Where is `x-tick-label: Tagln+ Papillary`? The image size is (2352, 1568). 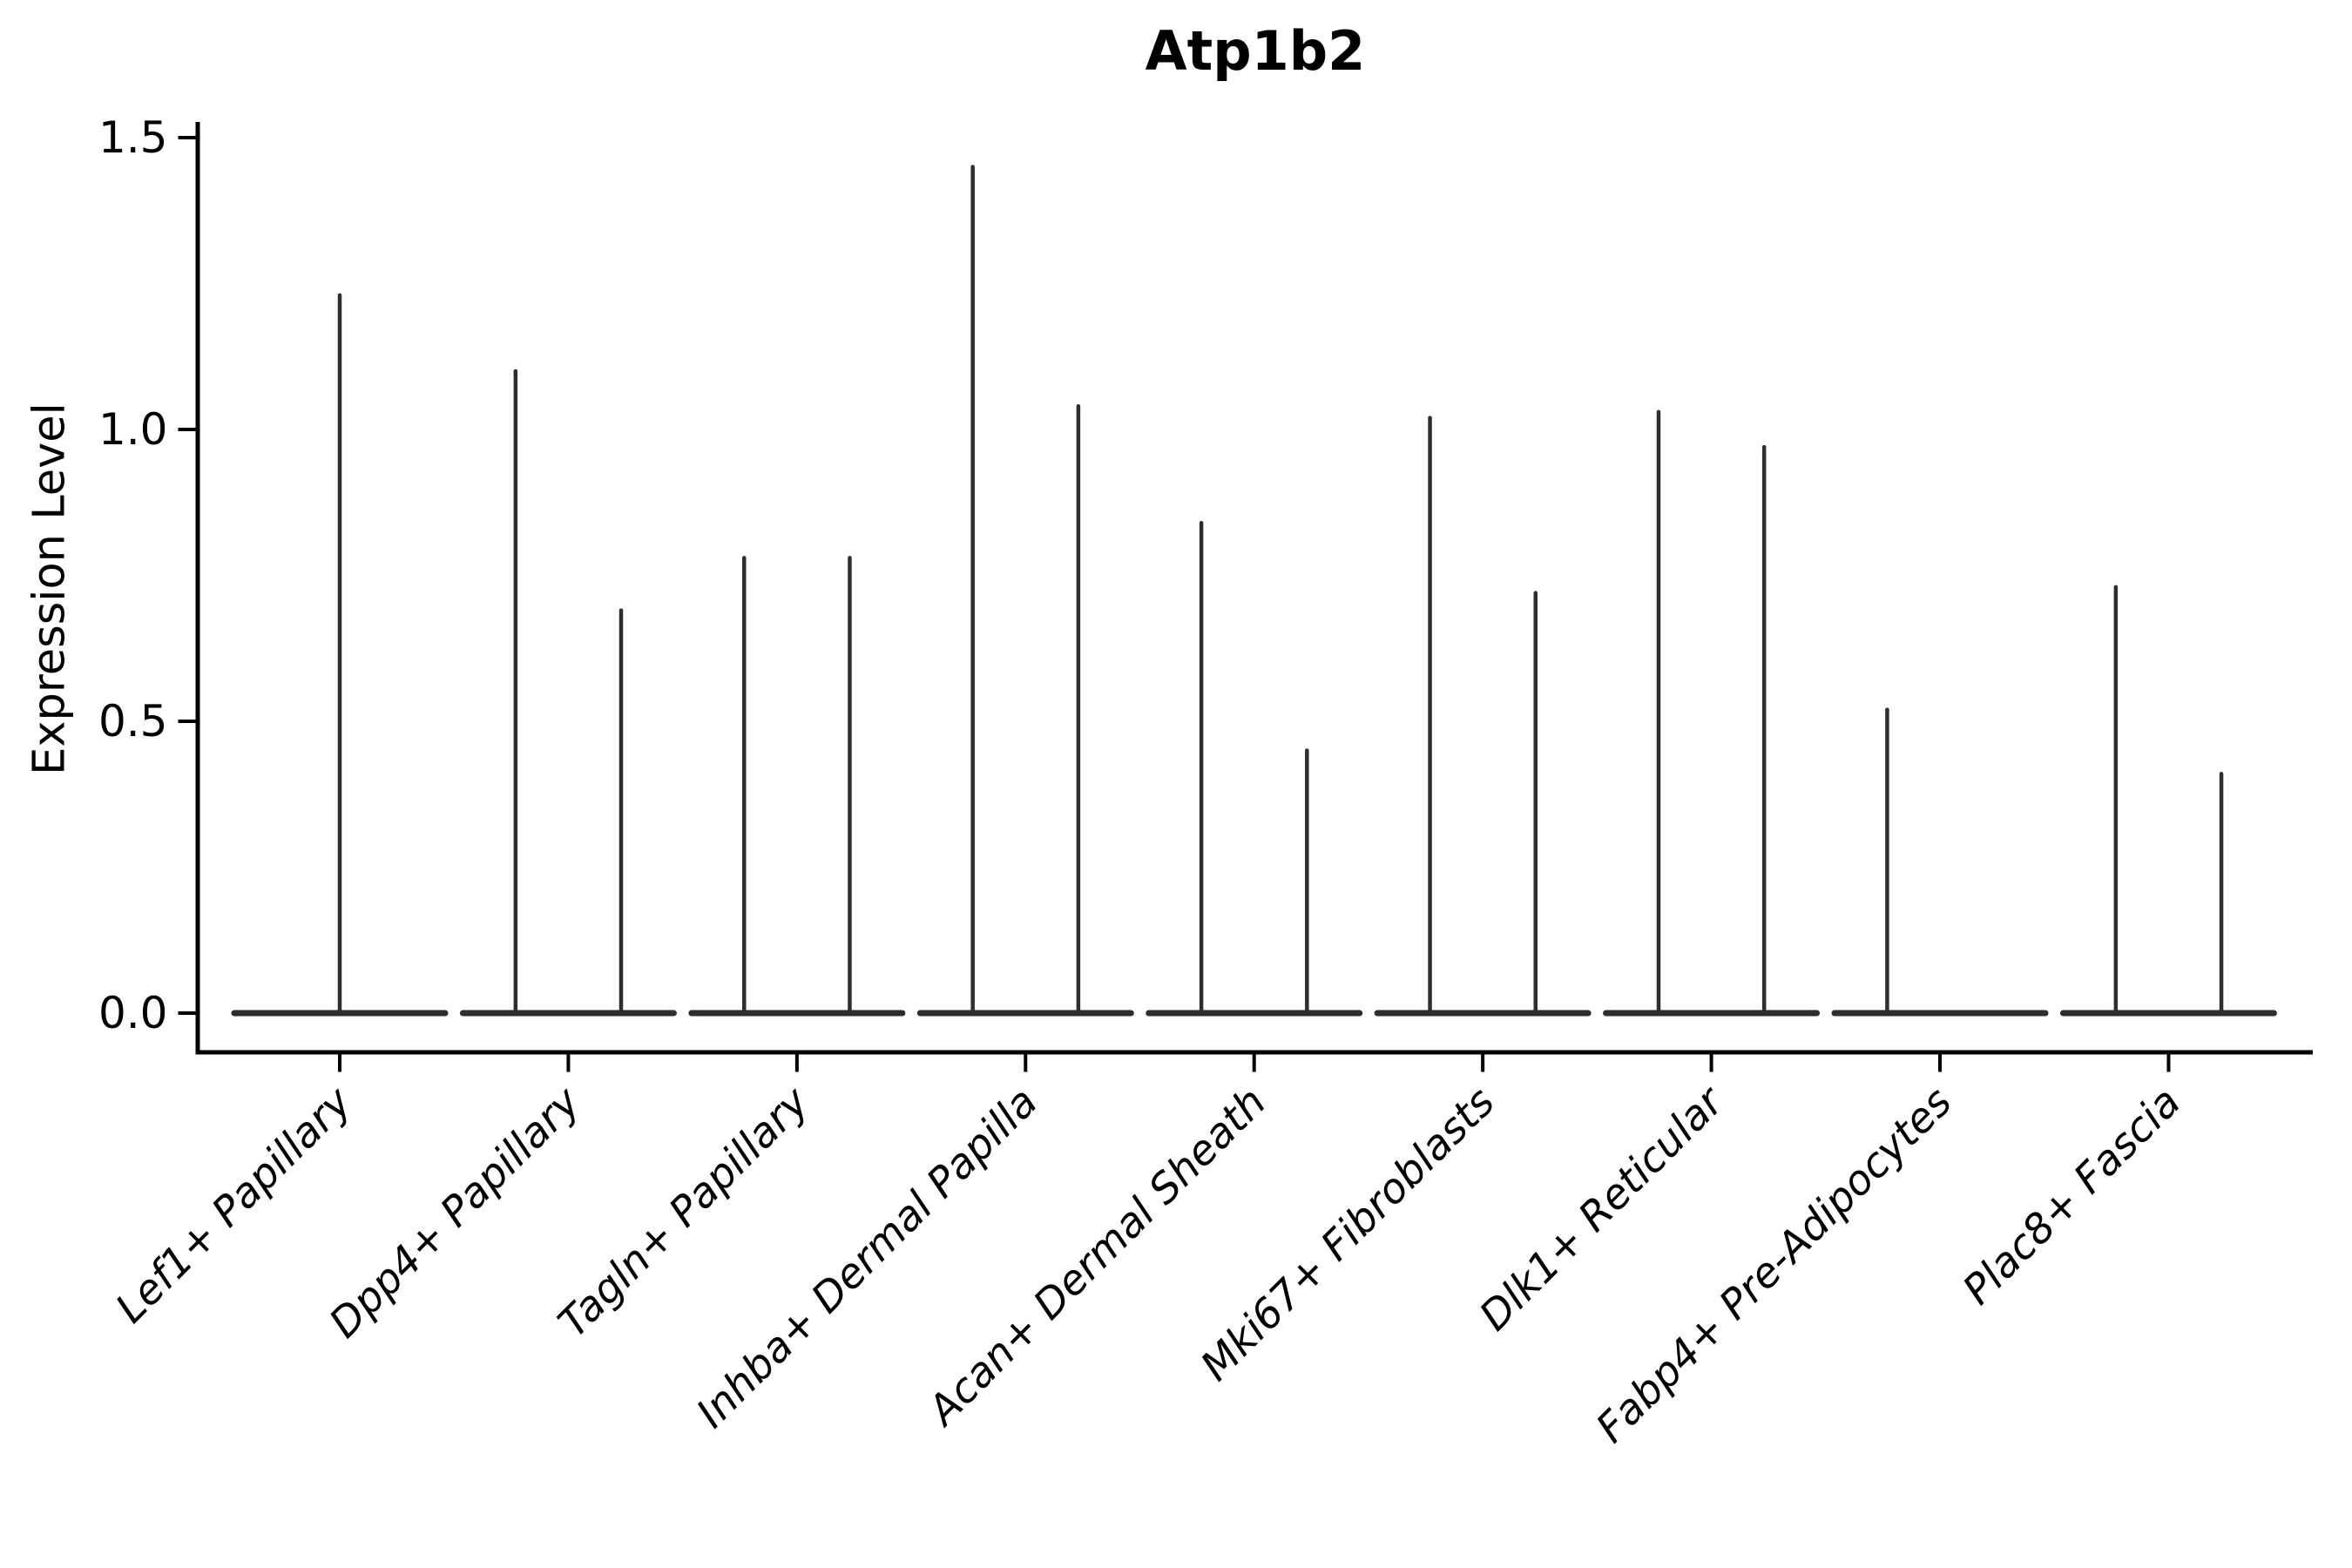
x-tick-label: Tagln+ Papillary is located at coordinates (685, 1213).